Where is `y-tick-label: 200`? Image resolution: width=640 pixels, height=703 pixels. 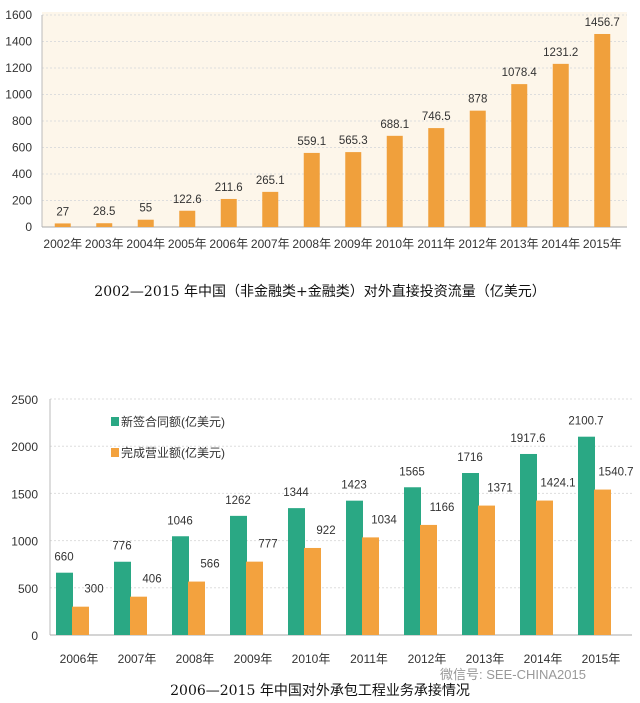 y-tick-label: 200 is located at coordinates (22, 201).